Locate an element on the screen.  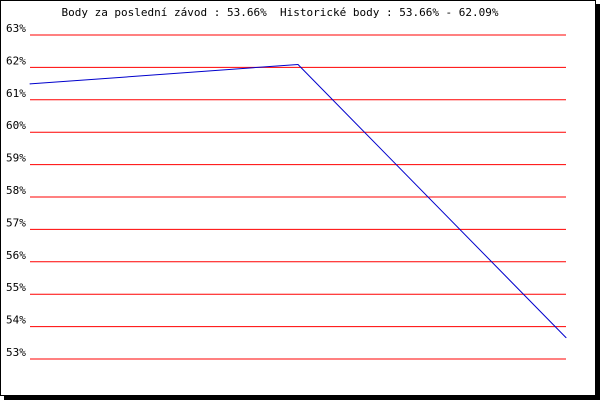
y-tick-label: 53% is located at coordinates (16, 352).